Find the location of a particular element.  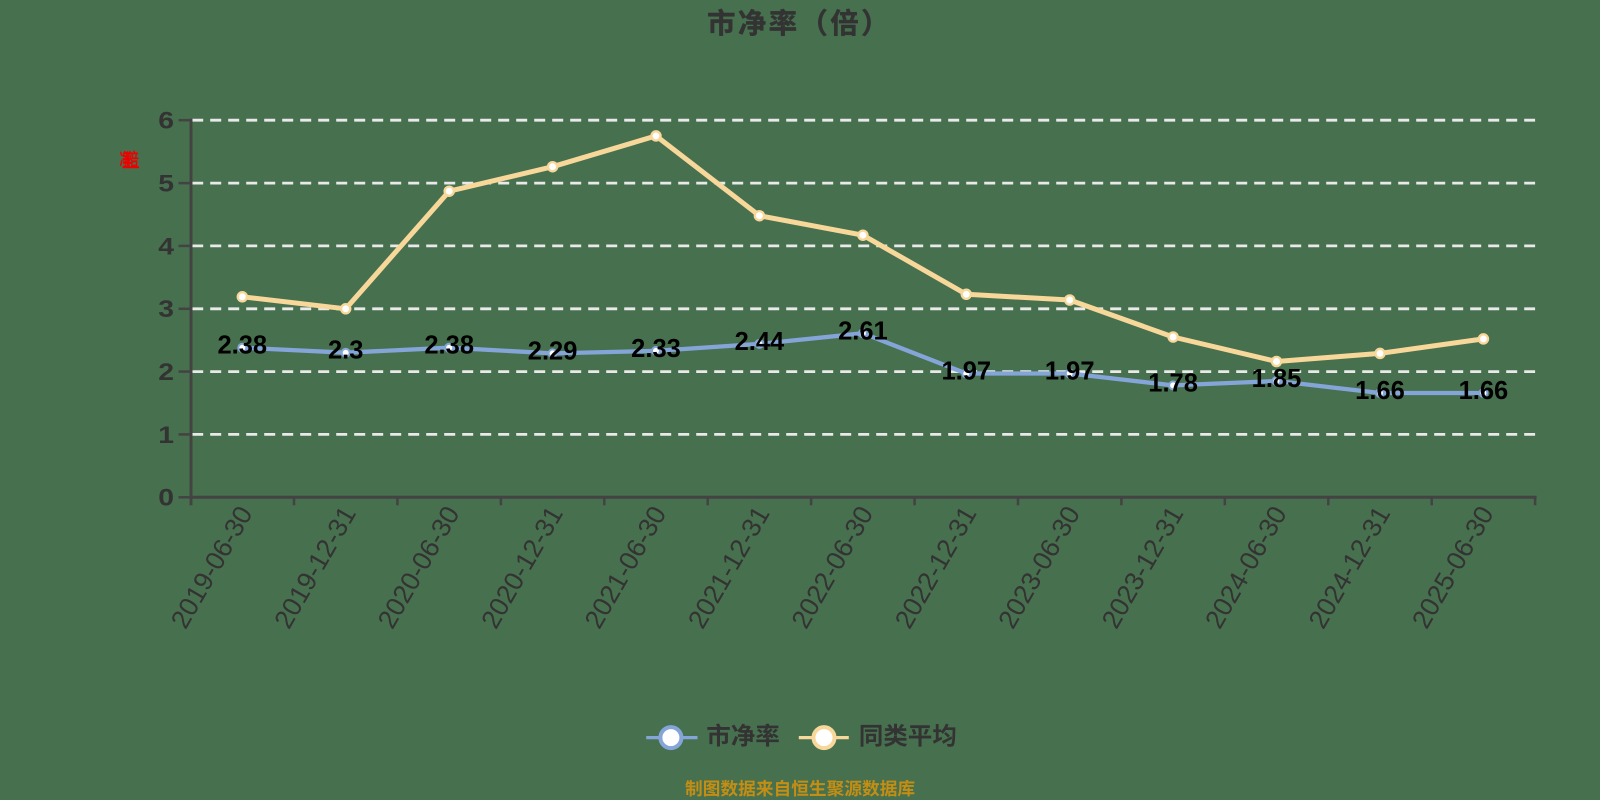

svg-text: 0 is located at coordinates (166, 497).